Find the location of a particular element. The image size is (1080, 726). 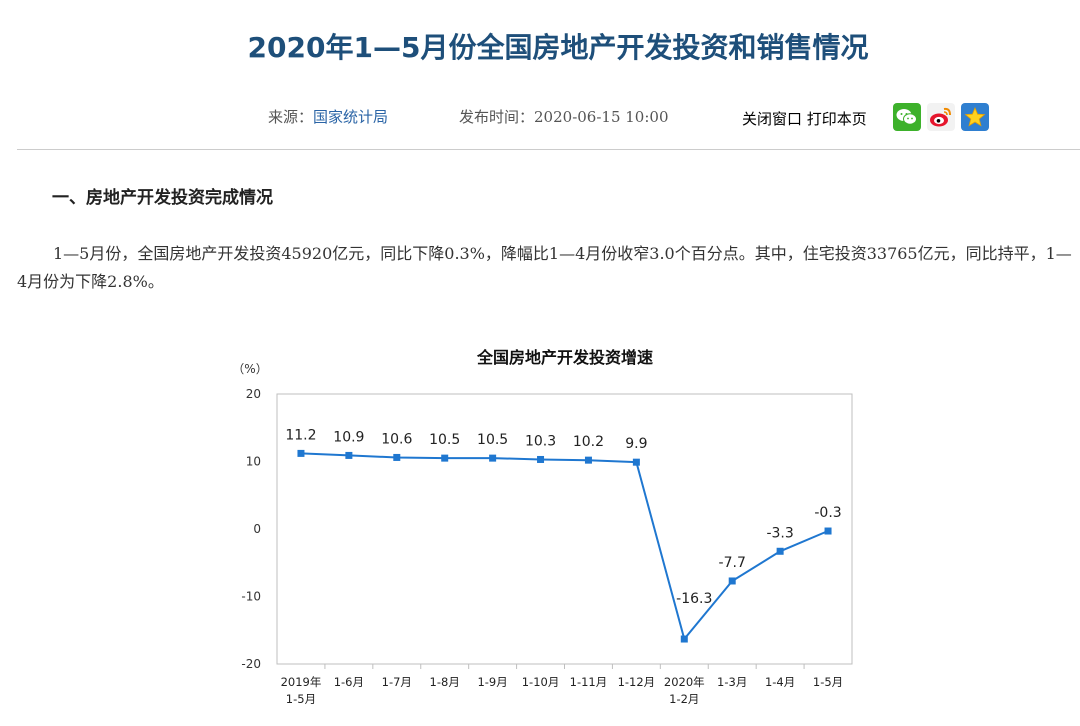

chart-title: 全国房地产开发投资增速 is located at coordinates (564, 357).